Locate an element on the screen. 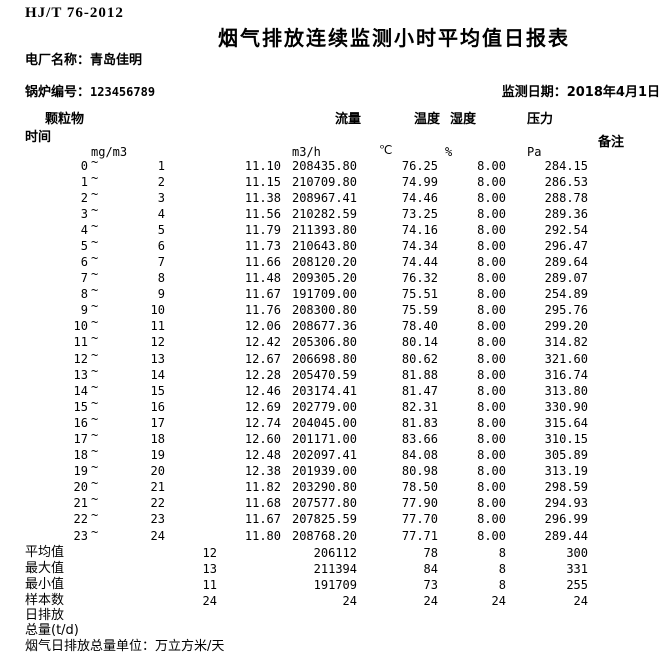  summary-row: 平均值 12 206112 78 8 300 is located at coordinates (336, 553).